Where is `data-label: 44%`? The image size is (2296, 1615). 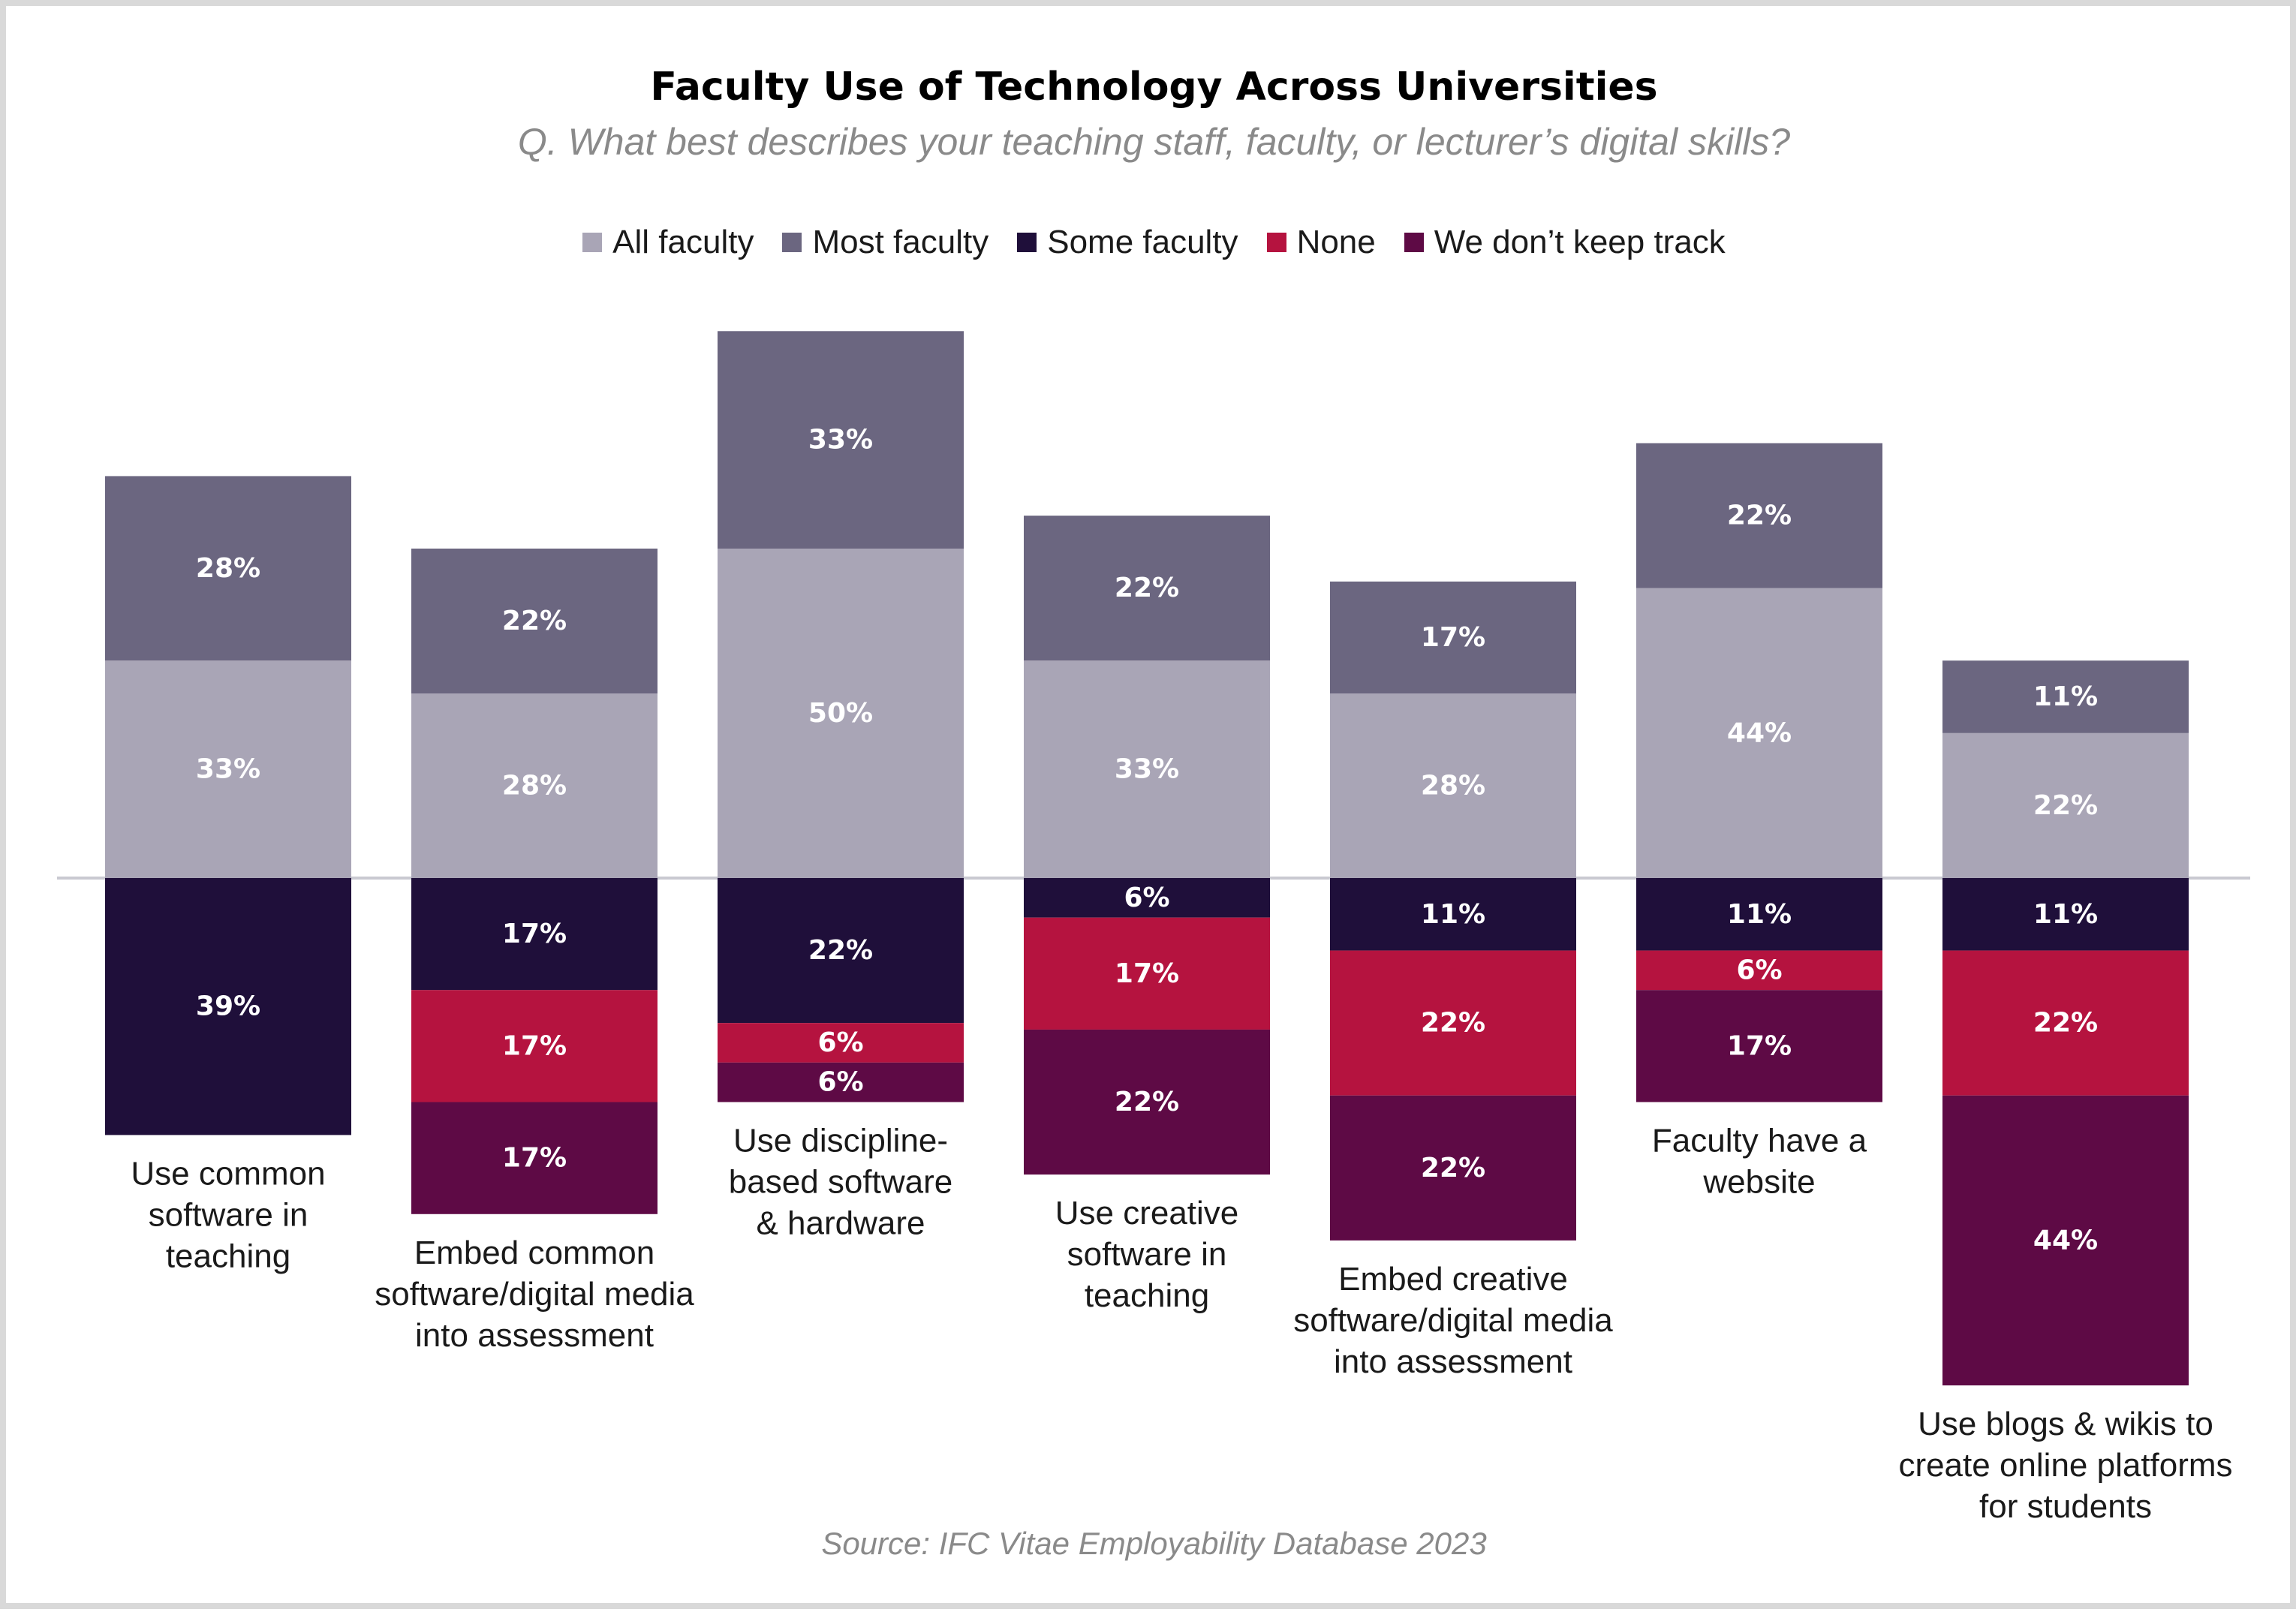
data-label: 44% is located at coordinates (2065, 1240).